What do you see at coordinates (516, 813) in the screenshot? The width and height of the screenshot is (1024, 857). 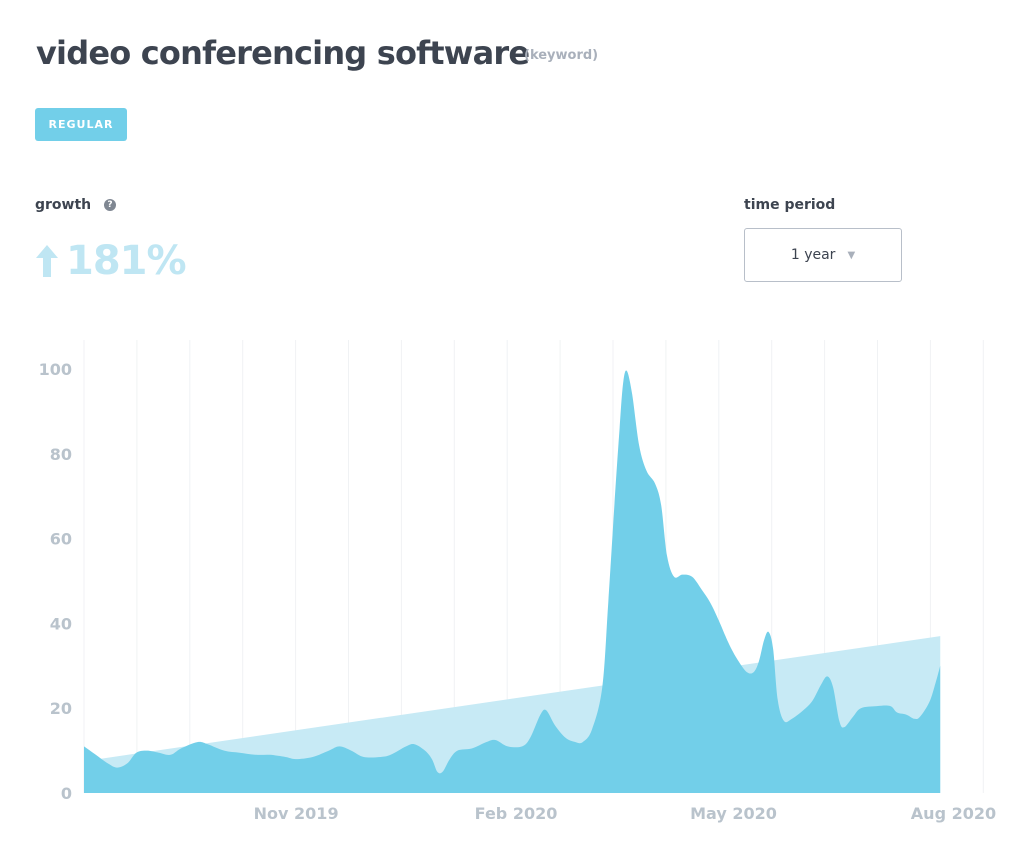 I see `x-tick-label: Feb 2020` at bounding box center [516, 813].